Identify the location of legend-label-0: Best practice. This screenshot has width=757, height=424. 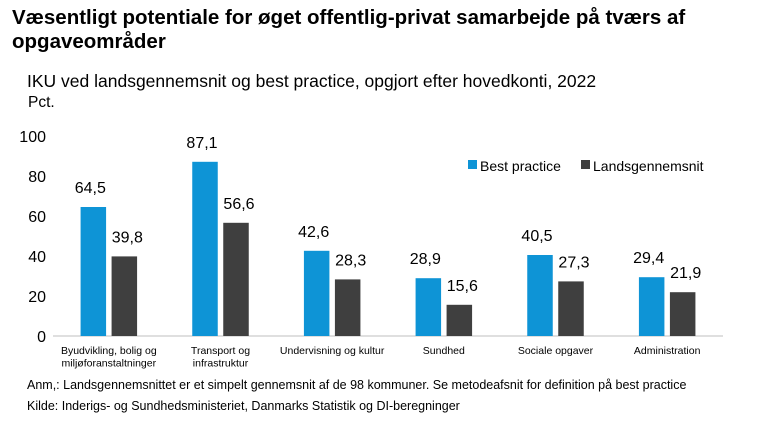
(520, 166).